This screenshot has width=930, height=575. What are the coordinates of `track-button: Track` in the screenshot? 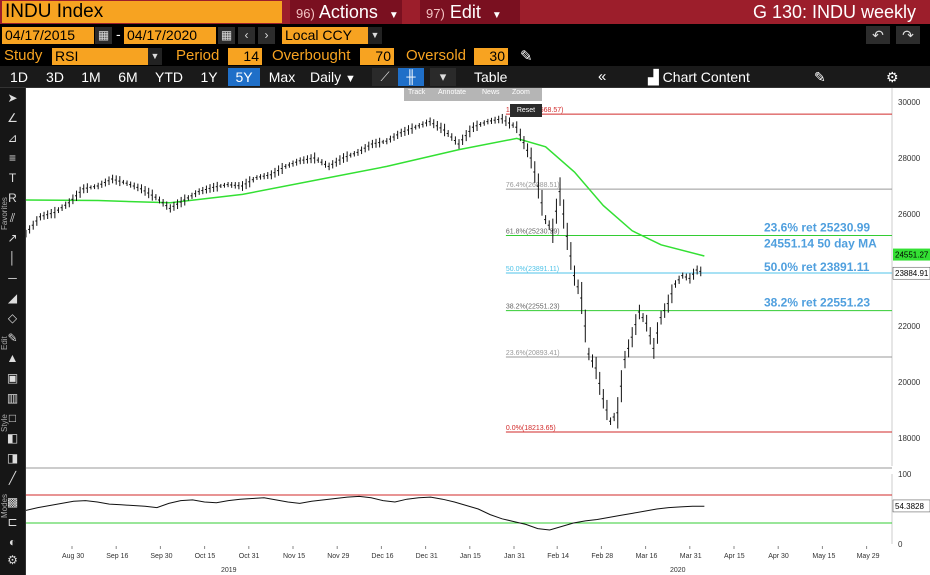 It's located at (417, 92).